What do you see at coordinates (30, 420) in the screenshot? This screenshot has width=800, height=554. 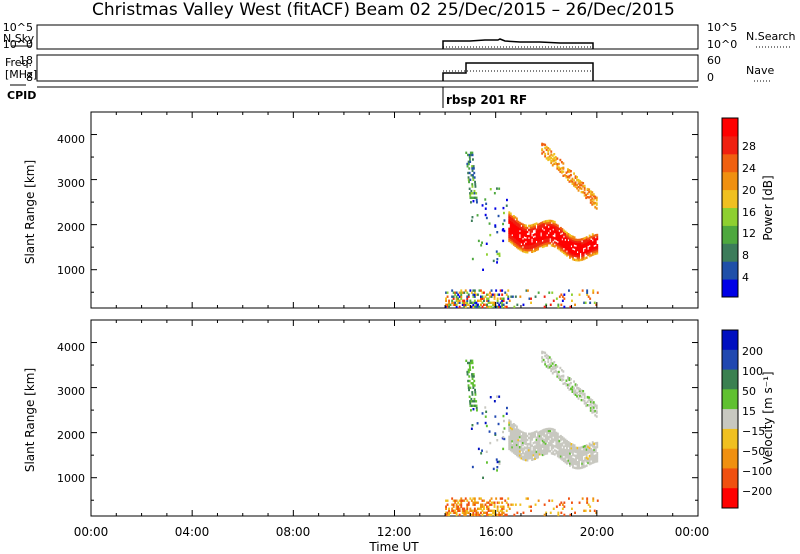 I see `velocity-ylabel: Slant Range [km]` at bounding box center [30, 420].